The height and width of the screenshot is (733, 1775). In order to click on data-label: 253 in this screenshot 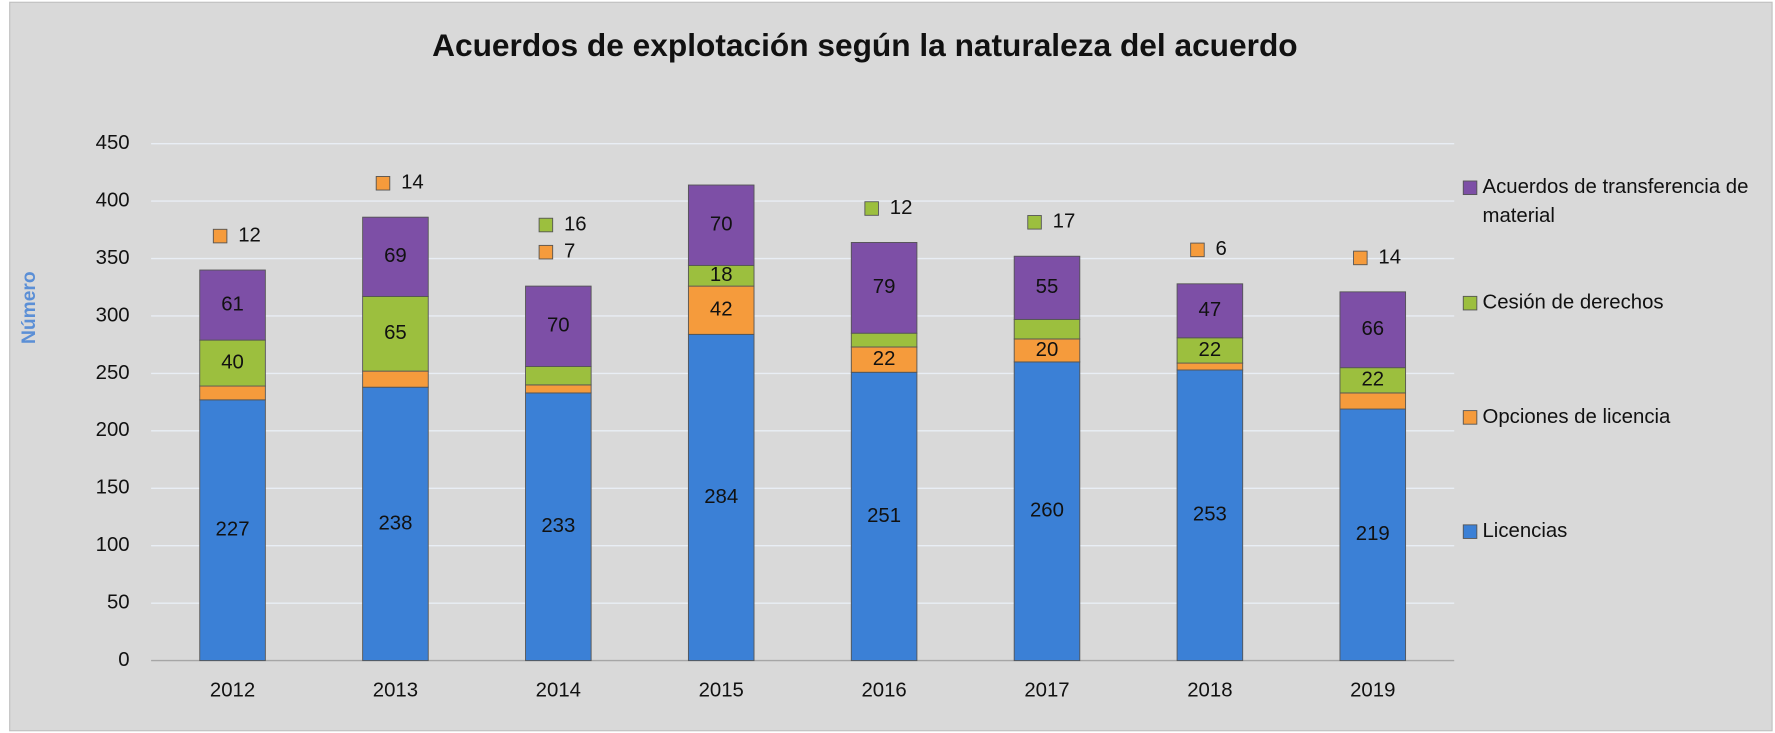, I will do `click(1210, 515)`.